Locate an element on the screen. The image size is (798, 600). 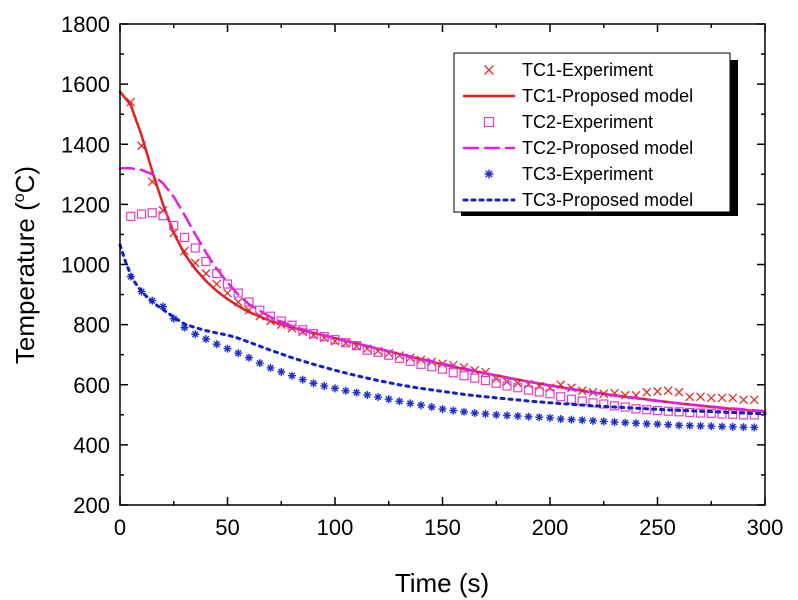
y-tick-label: 1400 is located at coordinates (85, 144).